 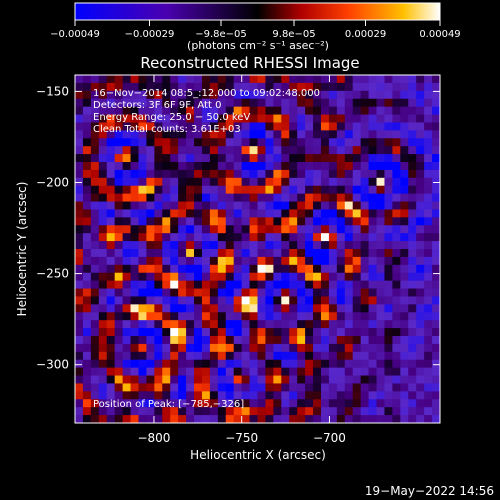 I want to click on footer-timestamp: 19−May−2022 14:56, so click(x=429, y=491).